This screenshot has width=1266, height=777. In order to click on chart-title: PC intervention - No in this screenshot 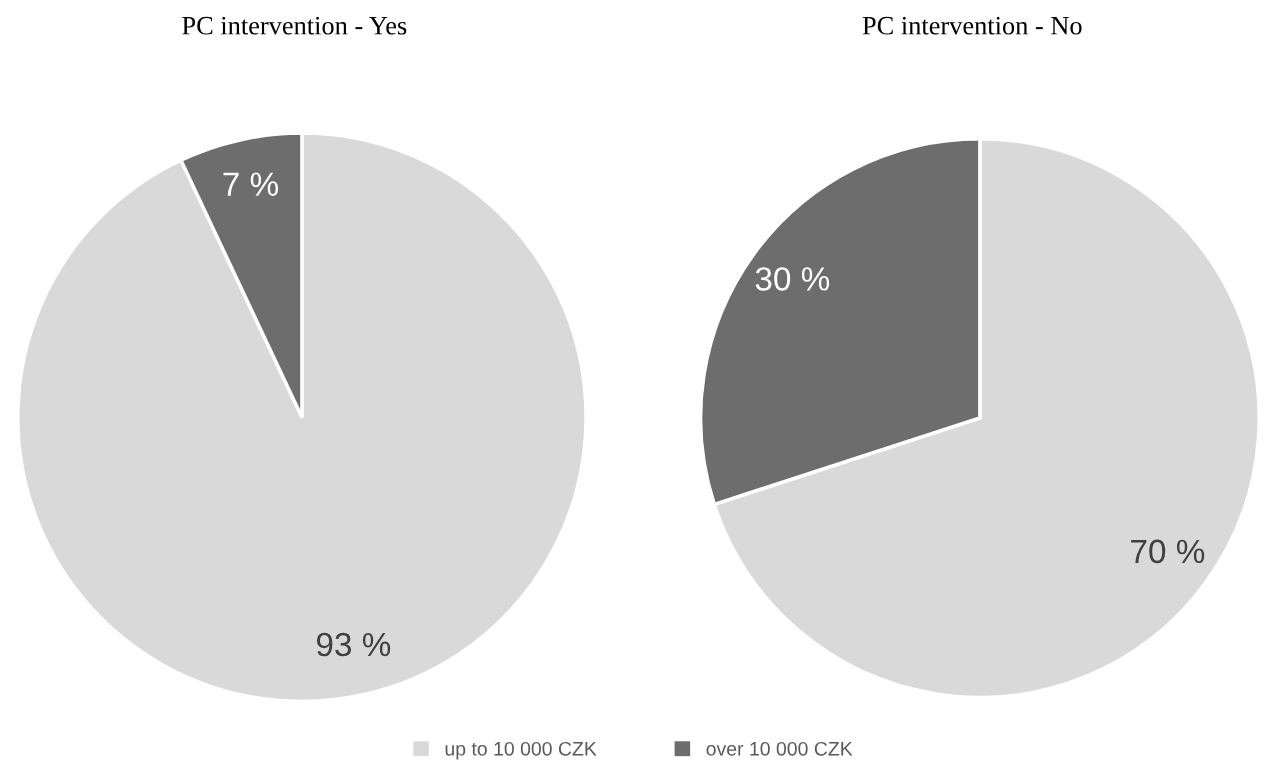, I will do `click(972, 25)`.